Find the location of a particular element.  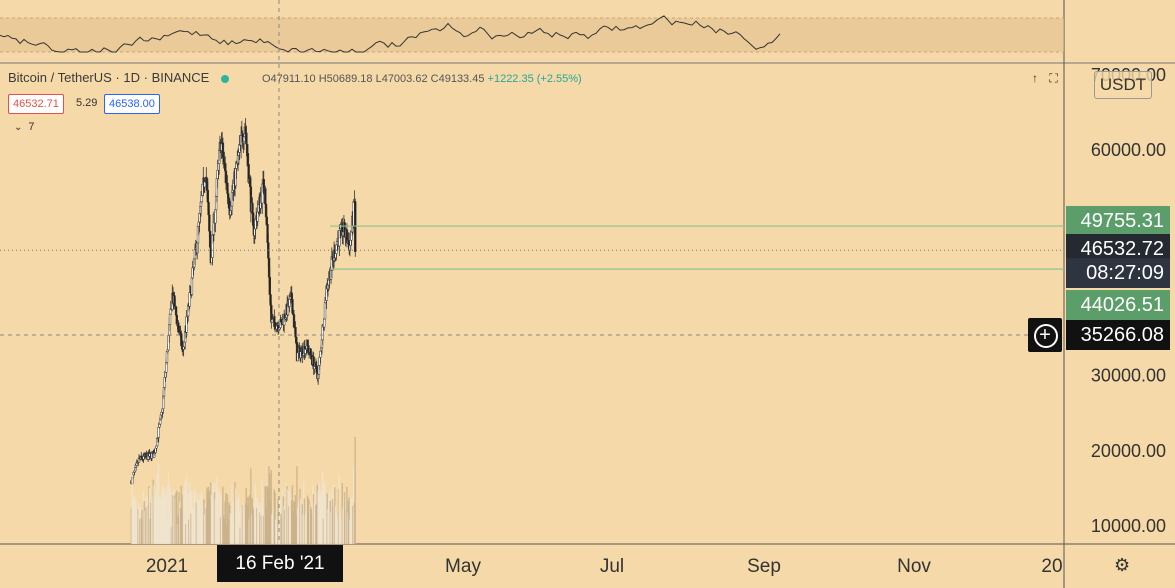

volume-bars is located at coordinates (243, 490).